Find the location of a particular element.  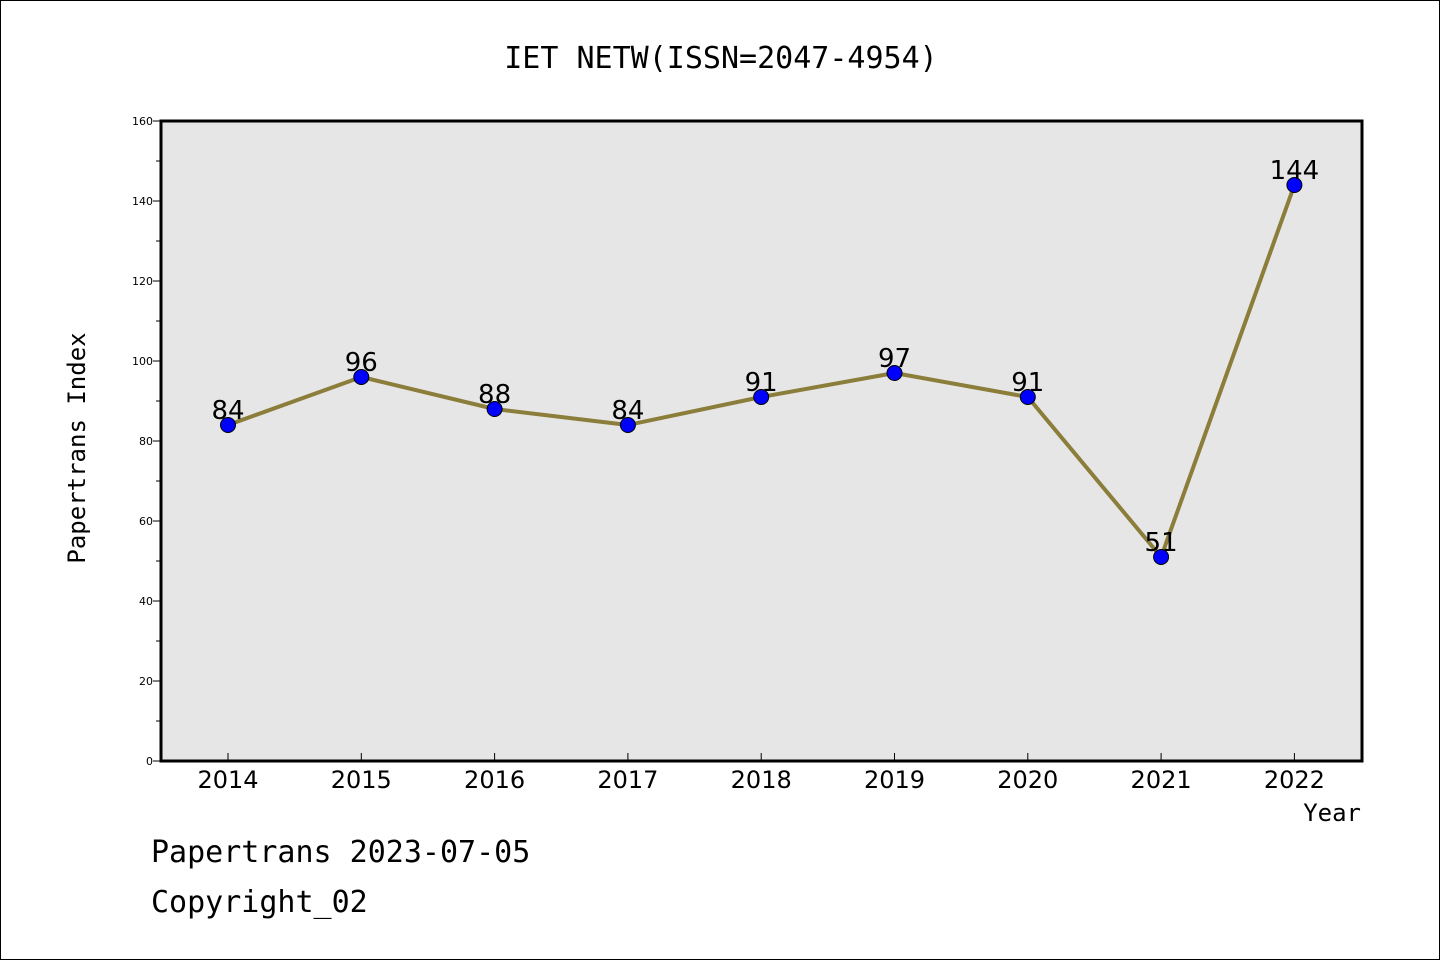

x-axis: 2014 2015 2016 2017 2018 2019 2020 2021 2022 is located at coordinates (761, 773).